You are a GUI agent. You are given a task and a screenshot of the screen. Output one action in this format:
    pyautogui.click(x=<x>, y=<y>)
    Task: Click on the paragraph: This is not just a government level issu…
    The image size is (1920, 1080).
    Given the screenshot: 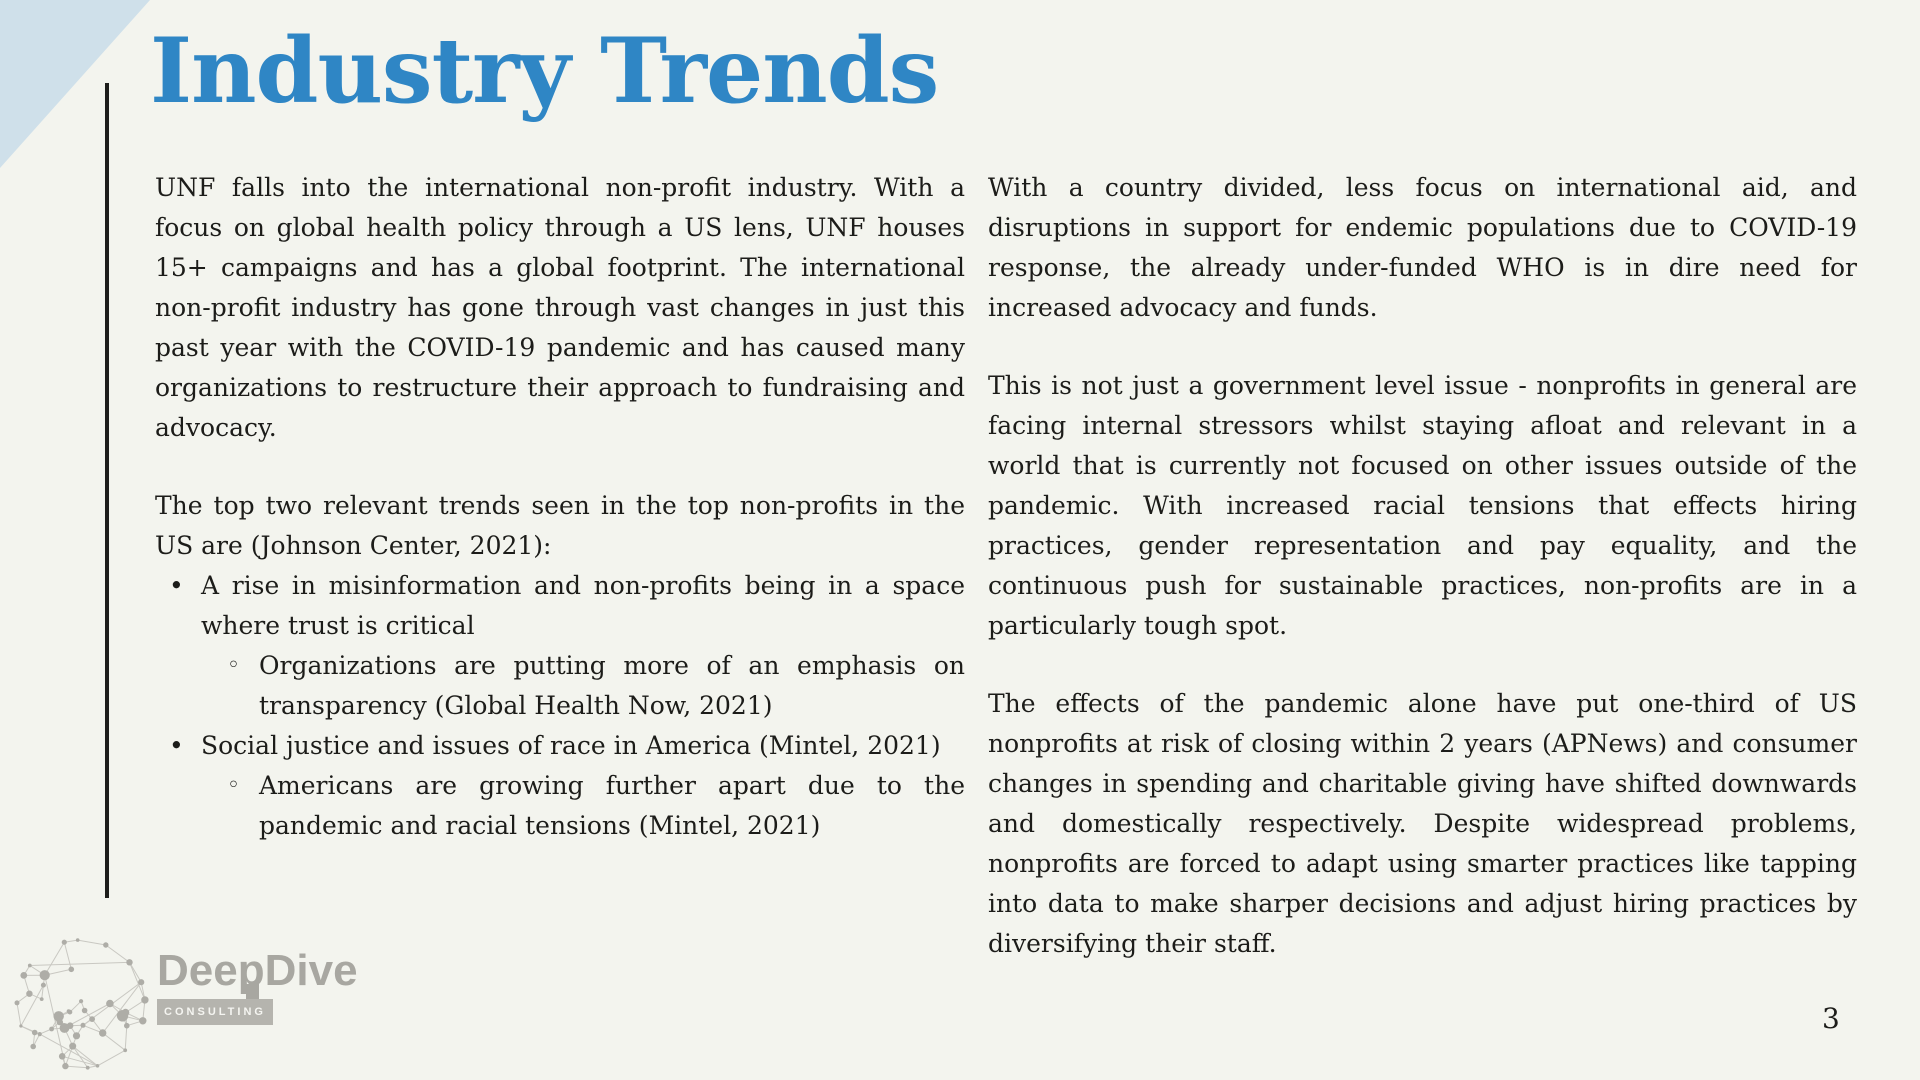 What is the action you would take?
    pyautogui.click(x=1422, y=505)
    